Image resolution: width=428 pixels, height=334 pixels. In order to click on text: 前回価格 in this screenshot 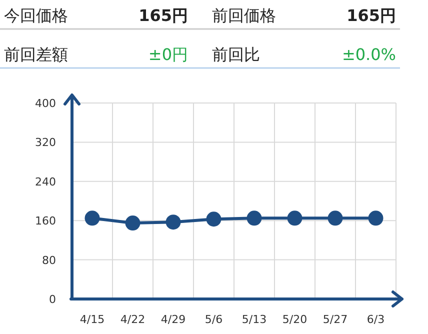, I will do `click(244, 15)`.